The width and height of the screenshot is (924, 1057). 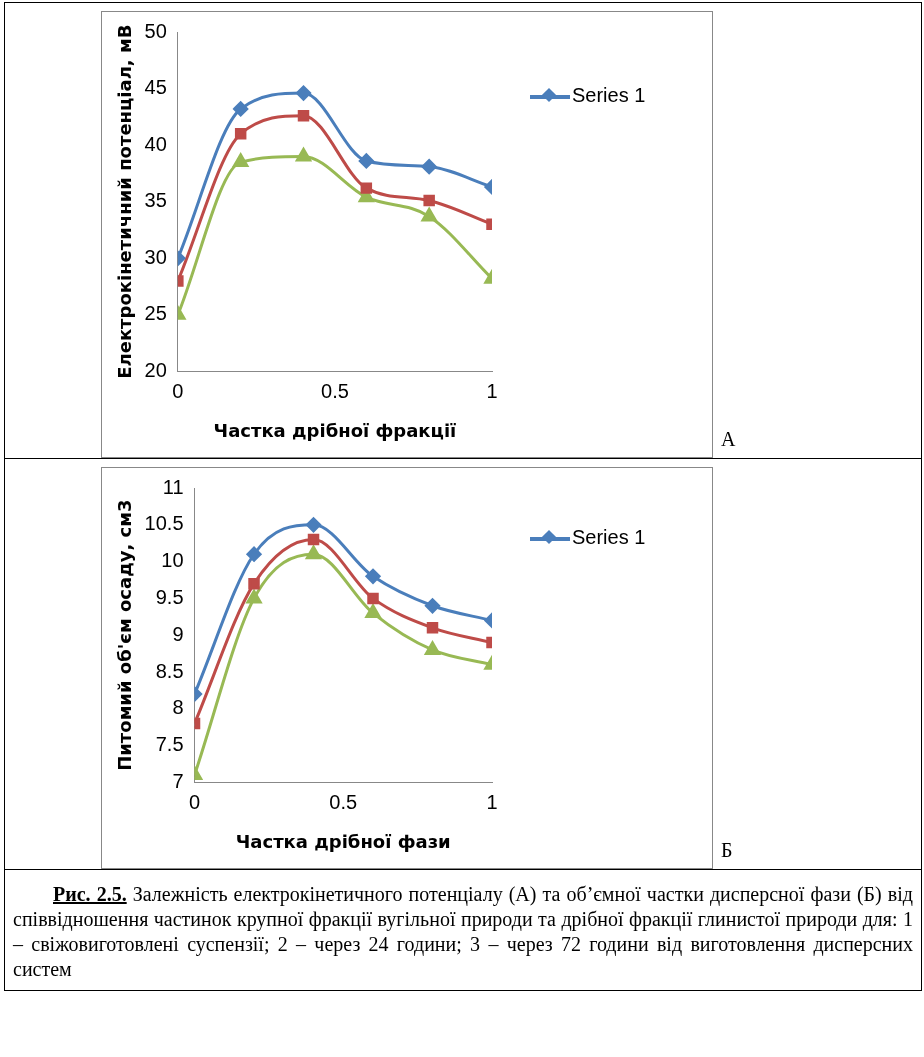 What do you see at coordinates (155, 256) in the screenshot?
I see `y-tick-label: 30` at bounding box center [155, 256].